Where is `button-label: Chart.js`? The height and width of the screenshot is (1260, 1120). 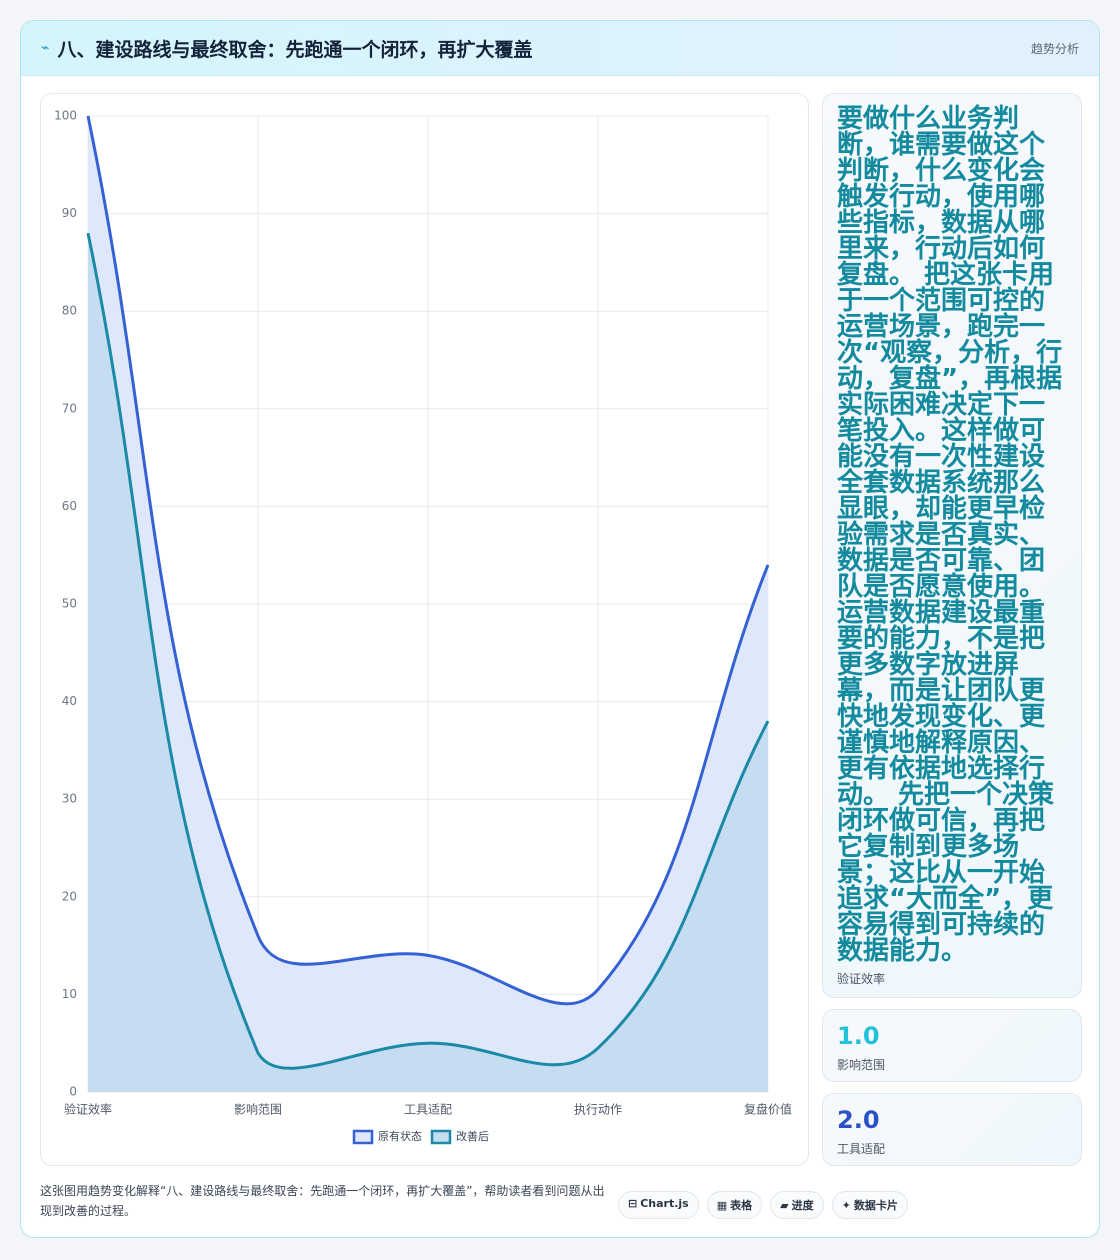
button-label: Chart.js is located at coordinates (664, 1203).